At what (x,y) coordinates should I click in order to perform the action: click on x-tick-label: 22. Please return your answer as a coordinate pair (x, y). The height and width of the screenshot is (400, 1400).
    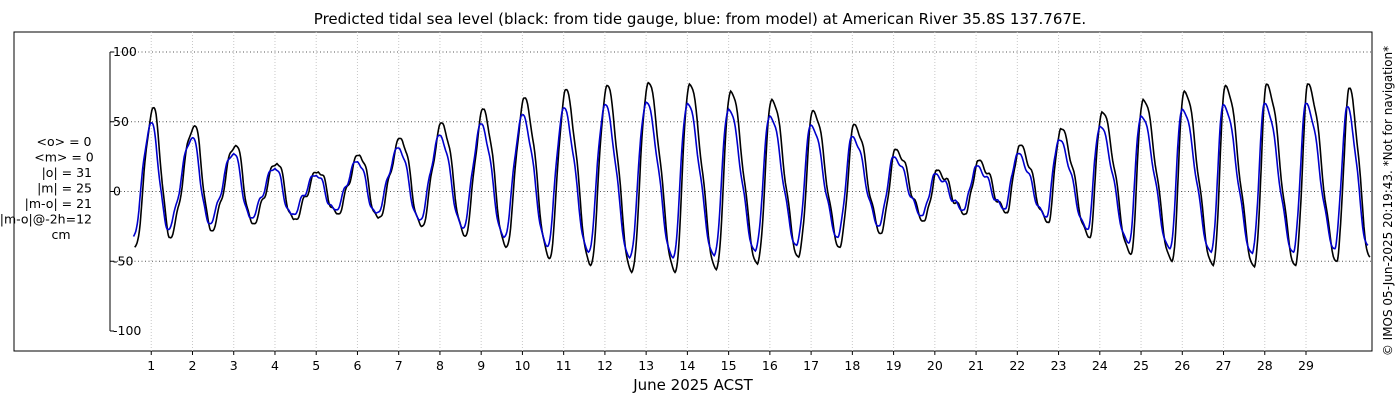
    Looking at the image, I should click on (1017, 365).